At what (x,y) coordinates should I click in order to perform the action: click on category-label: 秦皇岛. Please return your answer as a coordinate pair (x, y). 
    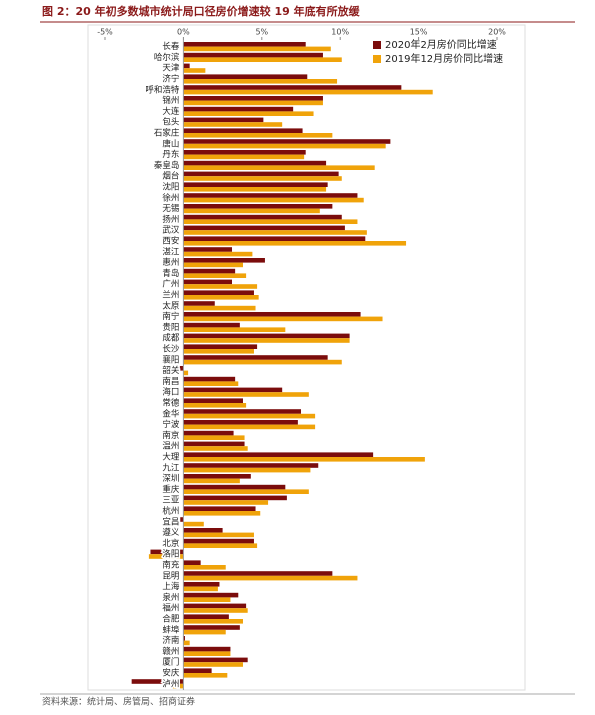
    Looking at the image, I should click on (167, 165).